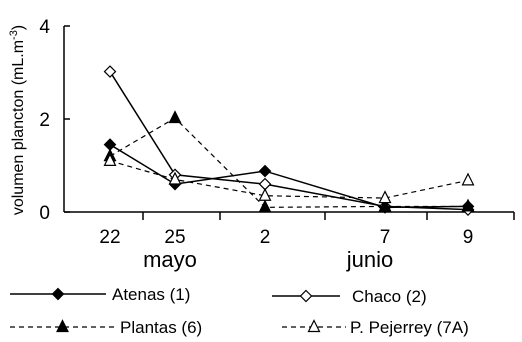 The image size is (522, 342). I want to click on month-label: mayo, so click(170, 259).